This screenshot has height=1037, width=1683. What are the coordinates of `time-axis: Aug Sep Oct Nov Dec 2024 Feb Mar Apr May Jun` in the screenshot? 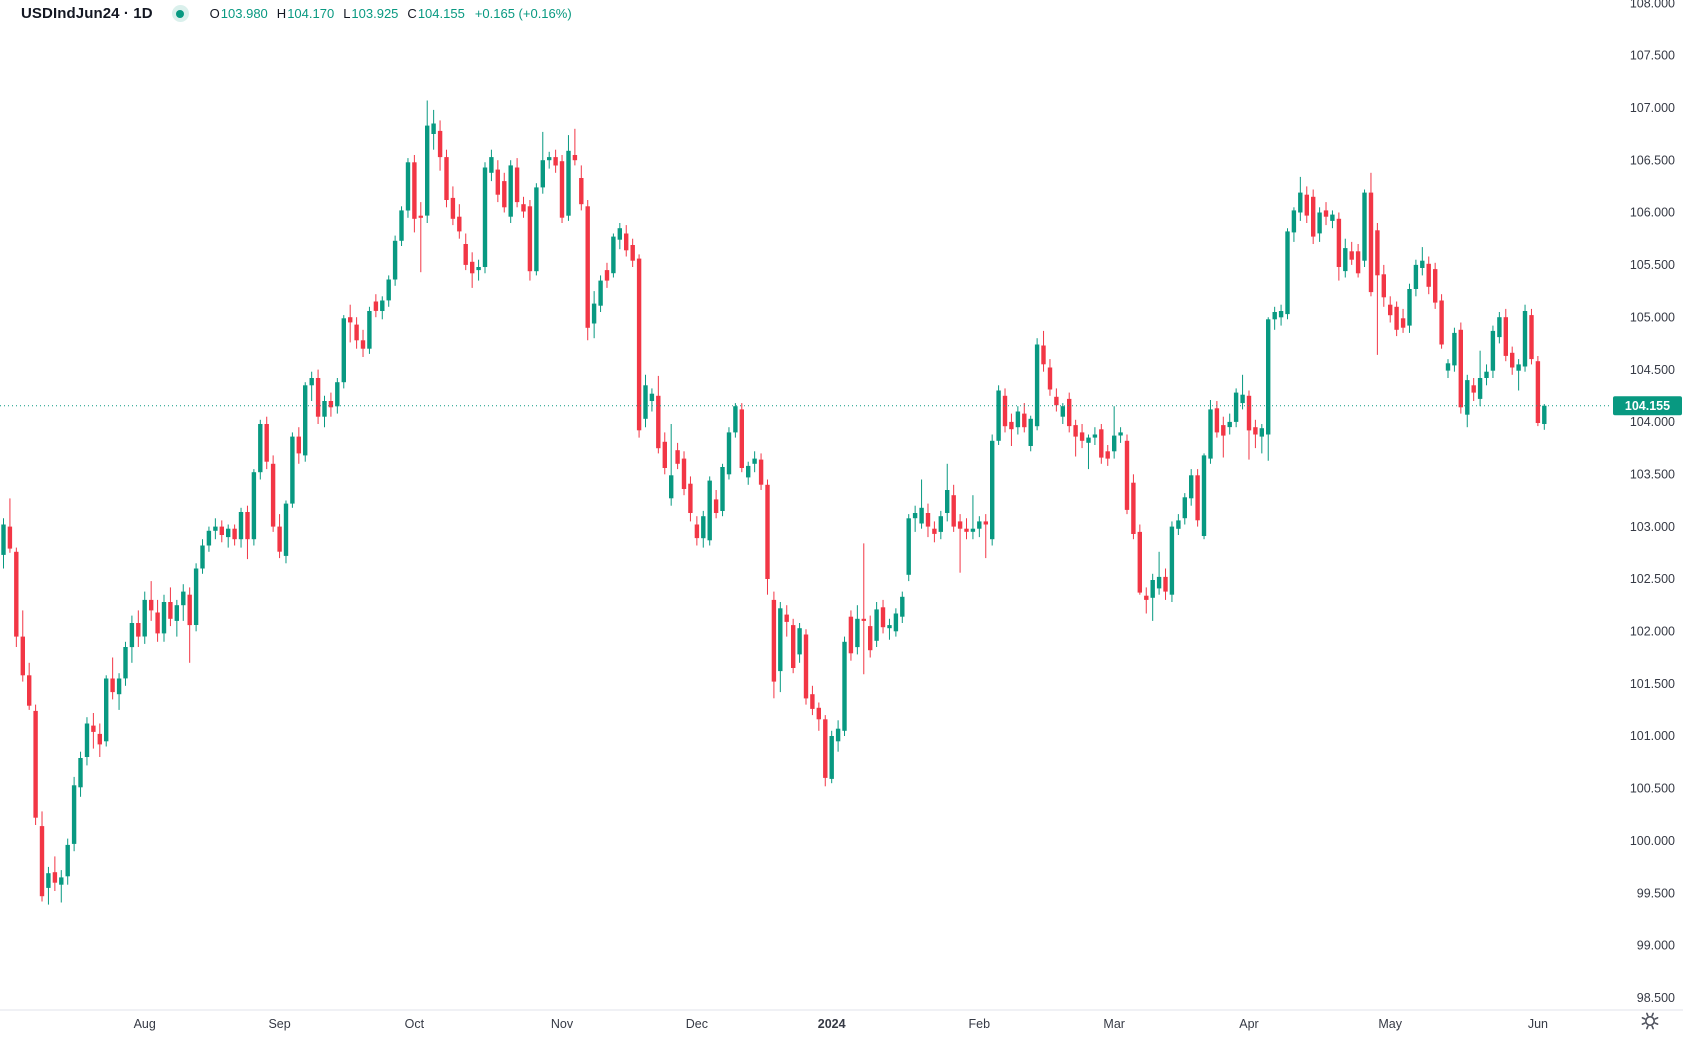 It's located at (841, 1024).